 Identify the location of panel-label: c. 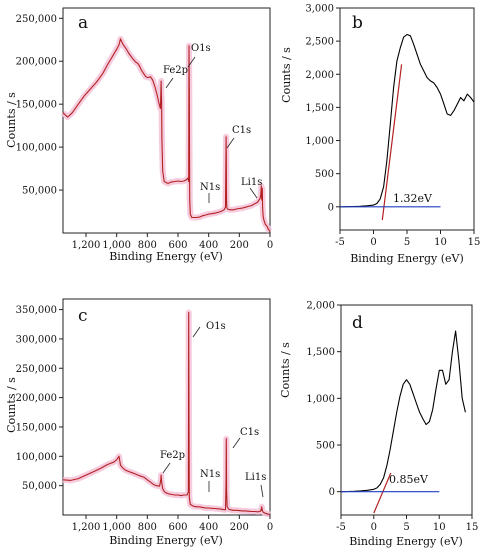
(83, 316).